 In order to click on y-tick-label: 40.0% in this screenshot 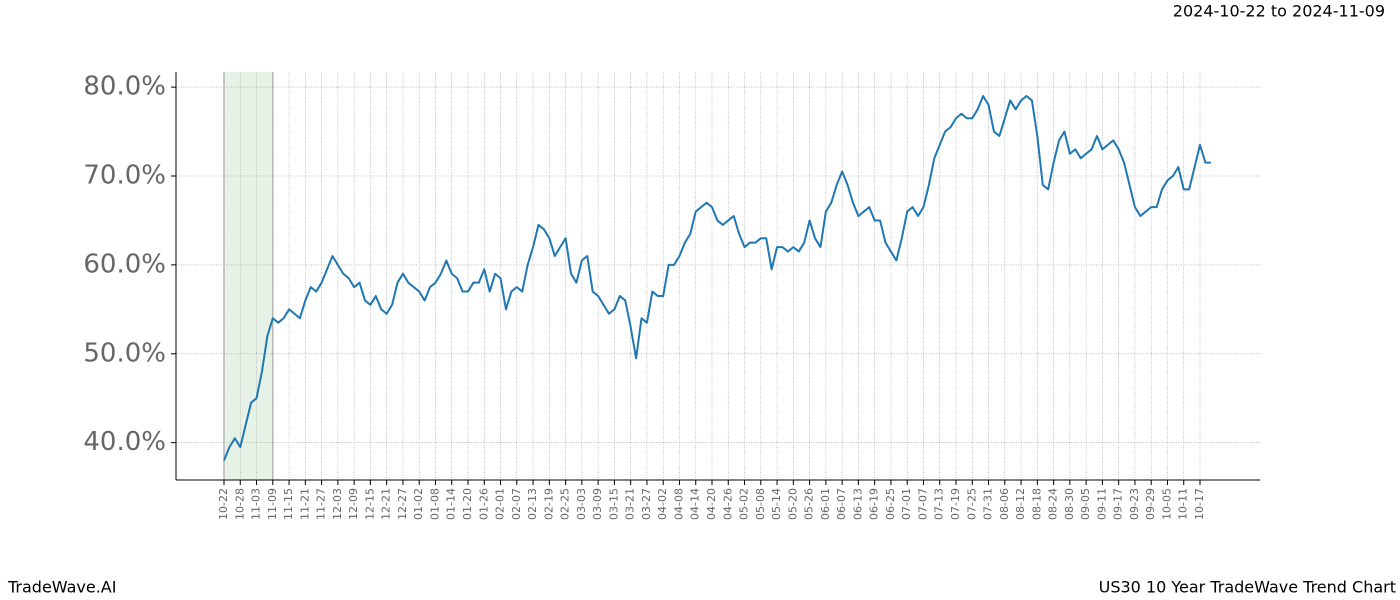, I will do `click(124, 442)`.